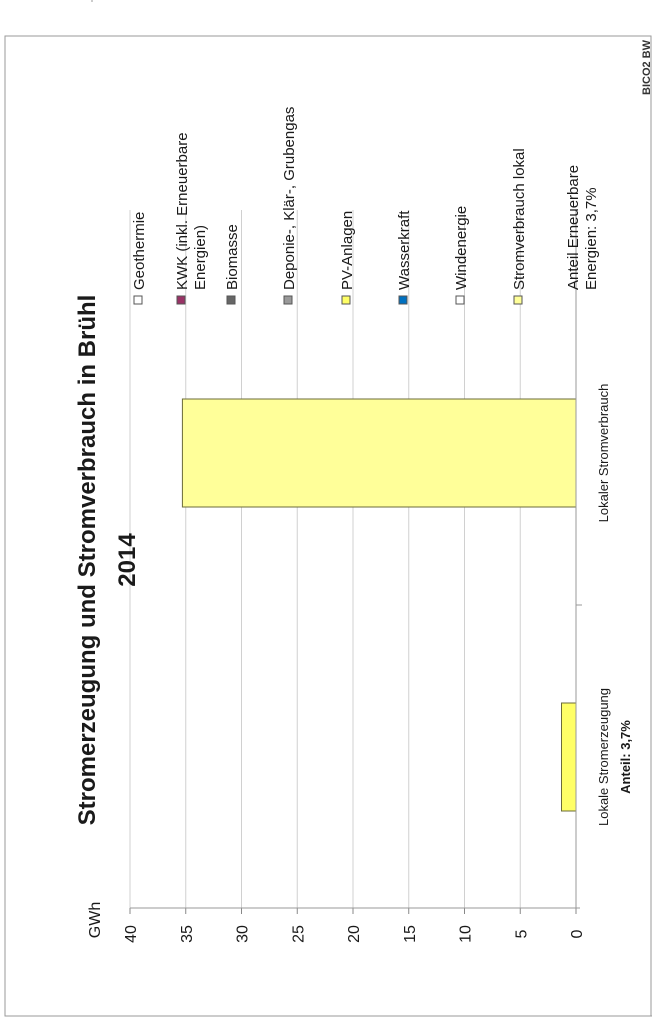  I want to click on legend-label: Deponie-, Klär-, Grubengas, so click(289, 198).